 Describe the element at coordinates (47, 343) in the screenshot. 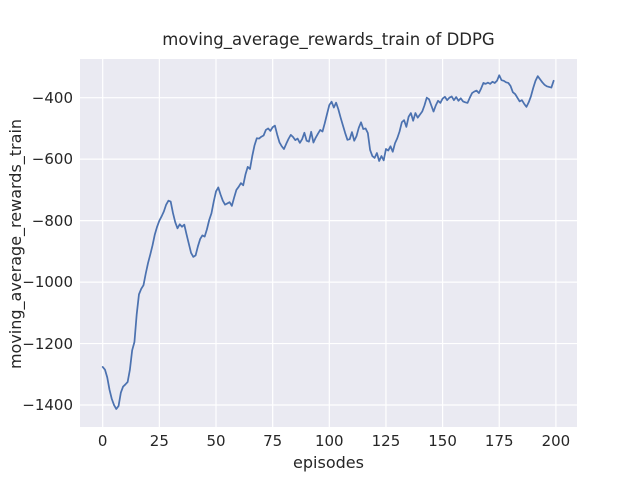

I see `y-tick-label: −1200` at that location.